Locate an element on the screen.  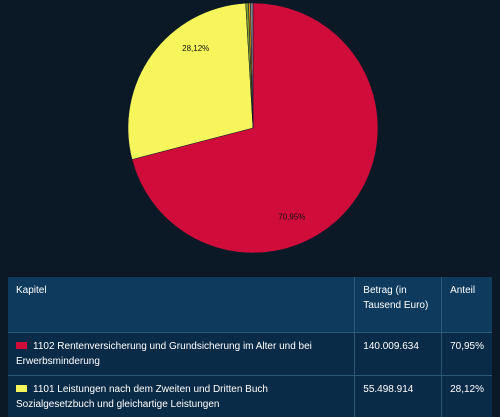
header-cell: Betrag (in Tausend Euro) is located at coordinates (398, 304).